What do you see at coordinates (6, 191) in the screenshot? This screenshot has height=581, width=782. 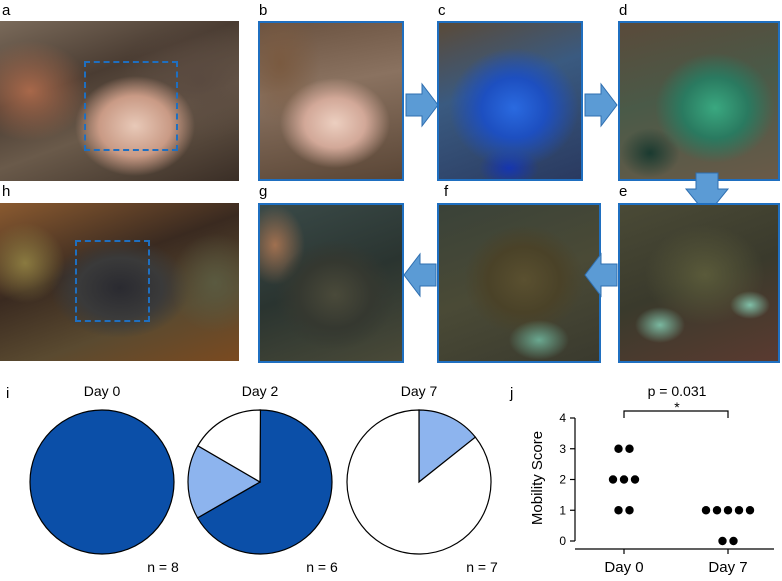 I see `panel-letter-h: h` at bounding box center [6, 191].